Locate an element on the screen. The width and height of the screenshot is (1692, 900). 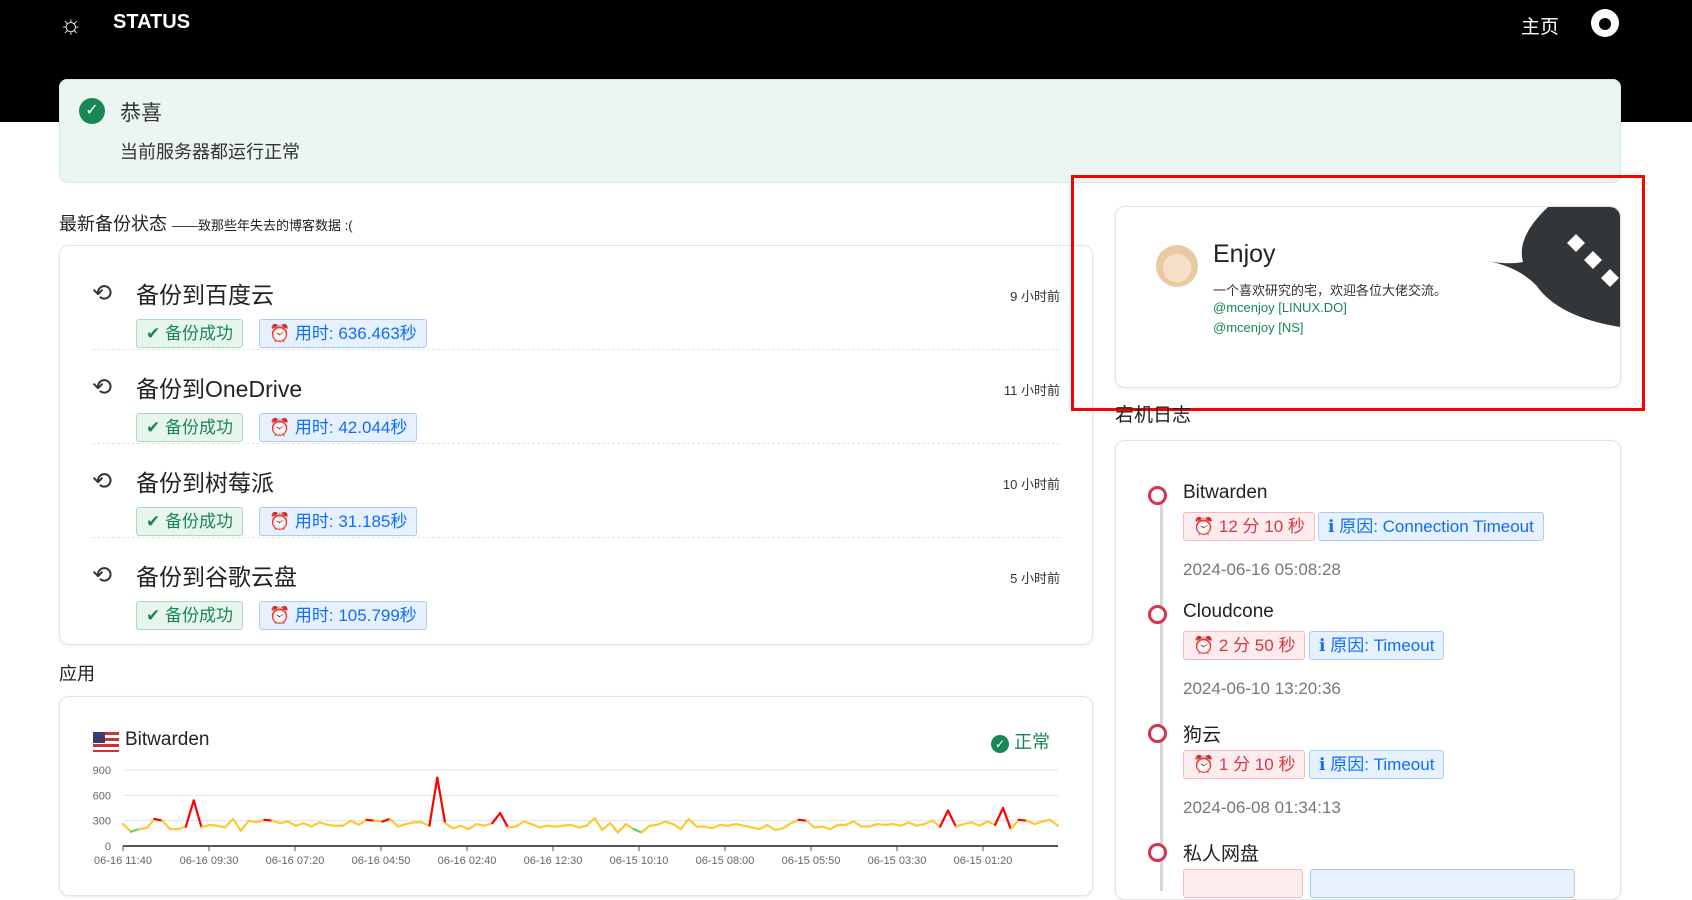
highlight-box is located at coordinates (1358, 293).